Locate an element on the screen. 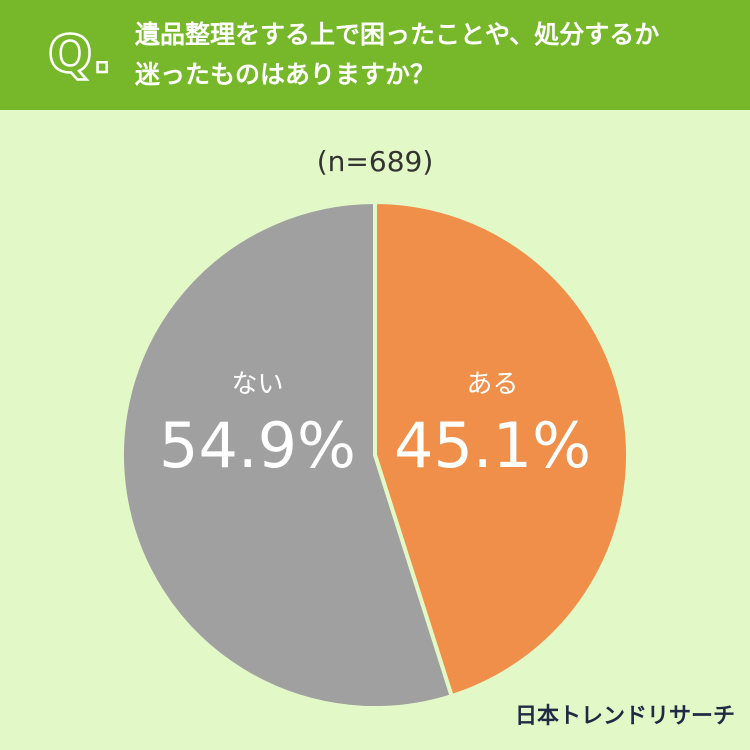 Image resolution: width=750 pixels, height=750 pixels. question-badge: Q. is located at coordinates (80, 55).